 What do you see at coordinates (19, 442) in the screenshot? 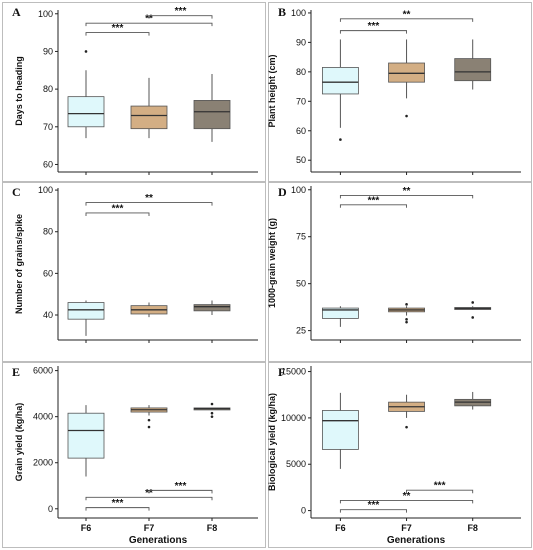
I see `y-axis-label: Grain yield (kg/ha)` at bounding box center [19, 442].